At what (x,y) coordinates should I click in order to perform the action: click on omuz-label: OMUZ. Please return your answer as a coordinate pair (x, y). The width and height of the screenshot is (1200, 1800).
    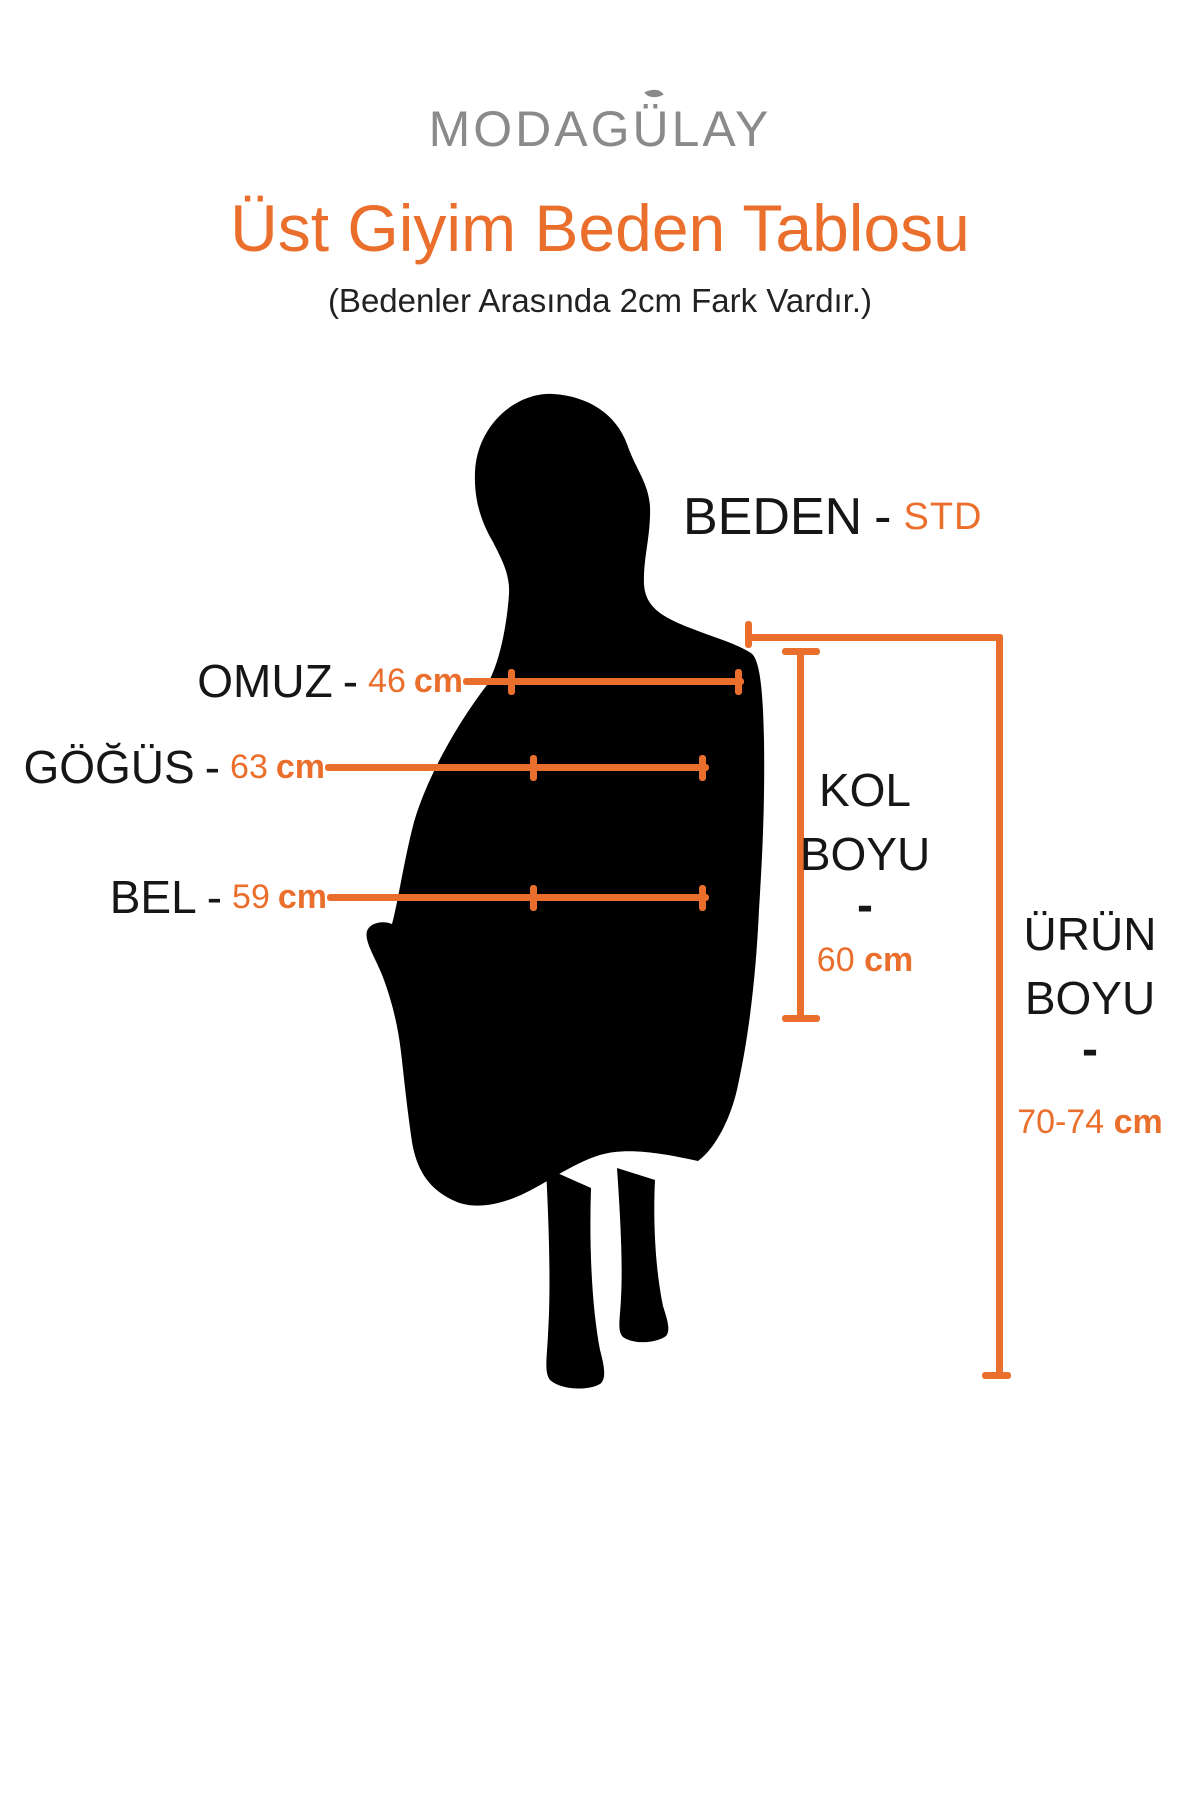
    Looking at the image, I should click on (265, 681).